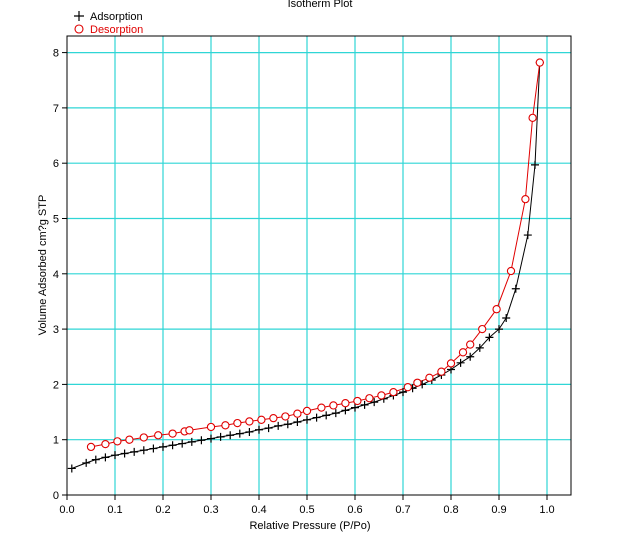  Describe the element at coordinates (56, 496) in the screenshot. I see `y-tick-label: 0` at that location.